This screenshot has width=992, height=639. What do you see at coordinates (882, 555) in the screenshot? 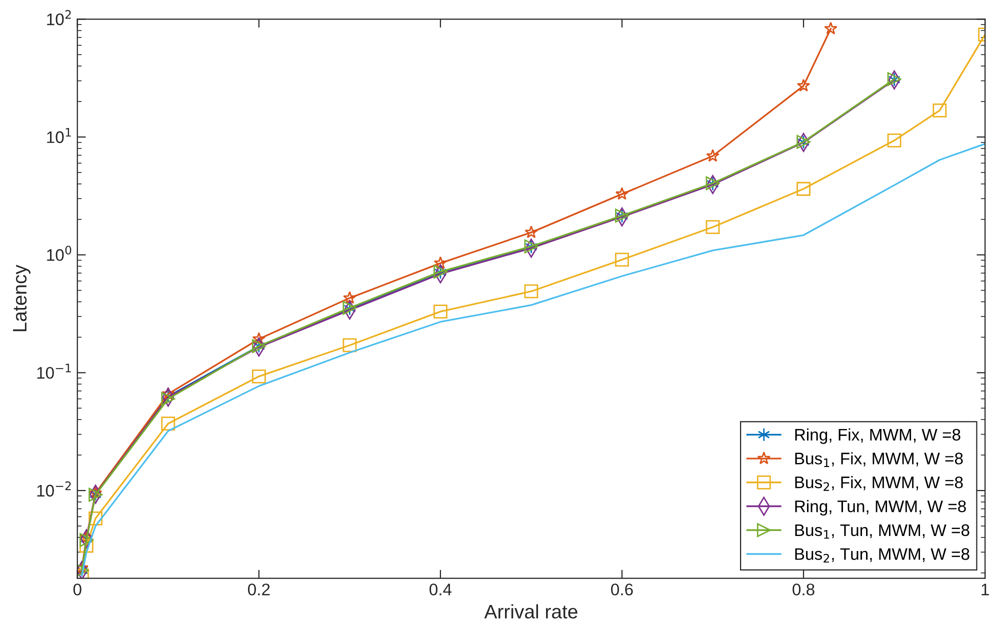
I see `legend-label: Bus$_{2}$, Tun, MWM, W =8` at bounding box center [882, 555].